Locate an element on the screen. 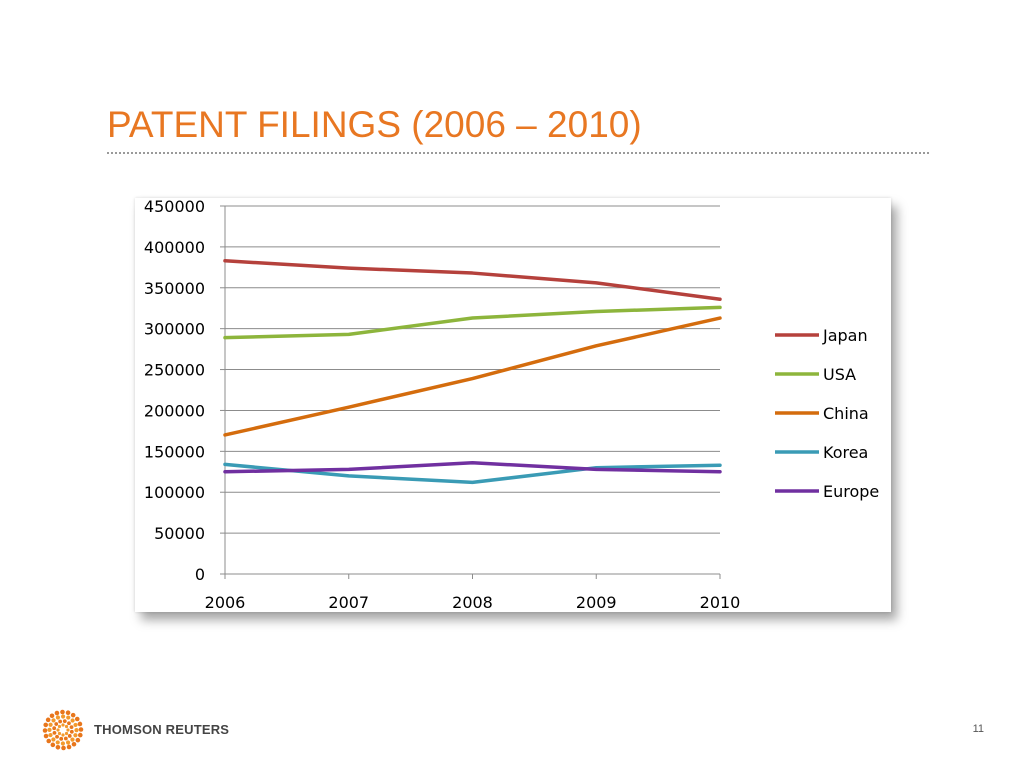 Image resolution: width=1024 pixels, height=768 pixels. title-divider is located at coordinates (518, 153).